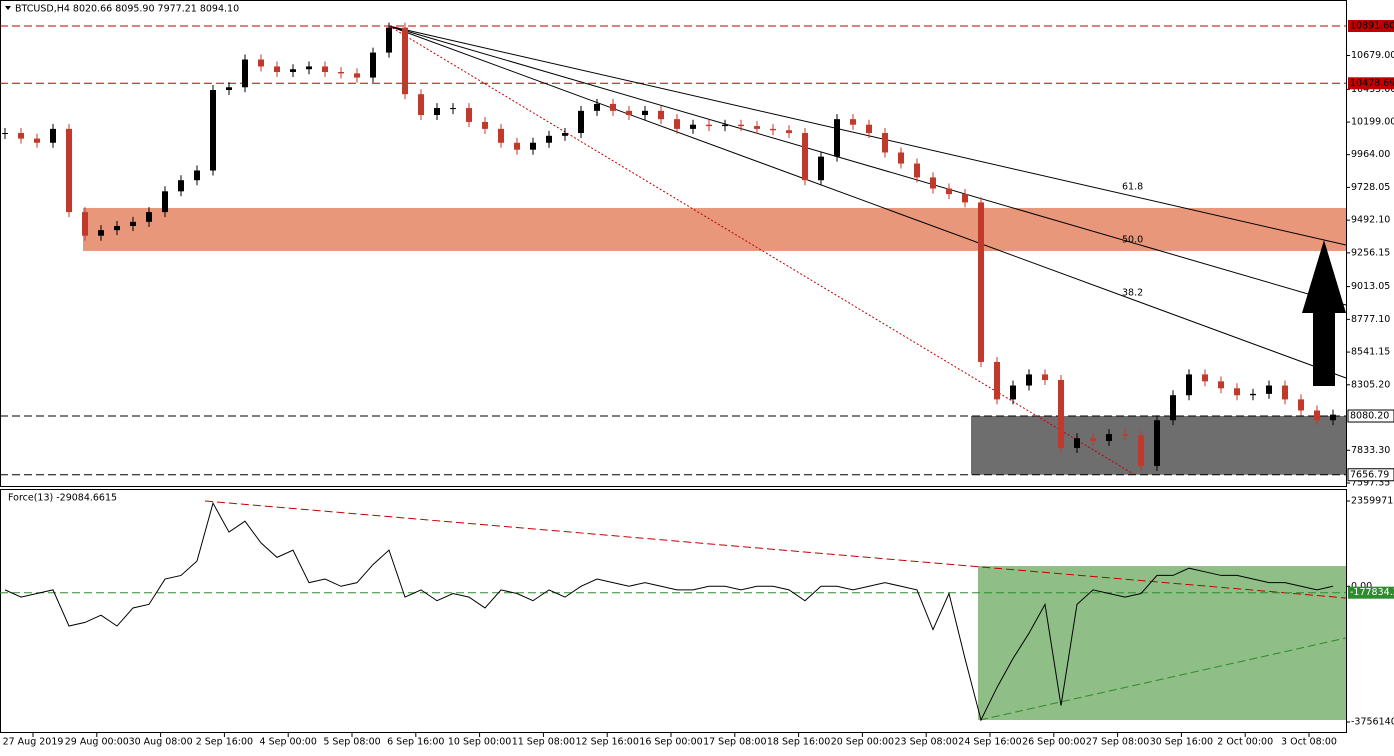 Image resolution: width=1394 pixels, height=756 pixels. Describe the element at coordinates (1369, 416) in the screenshot. I see `level-label: 8080.20` at that location.